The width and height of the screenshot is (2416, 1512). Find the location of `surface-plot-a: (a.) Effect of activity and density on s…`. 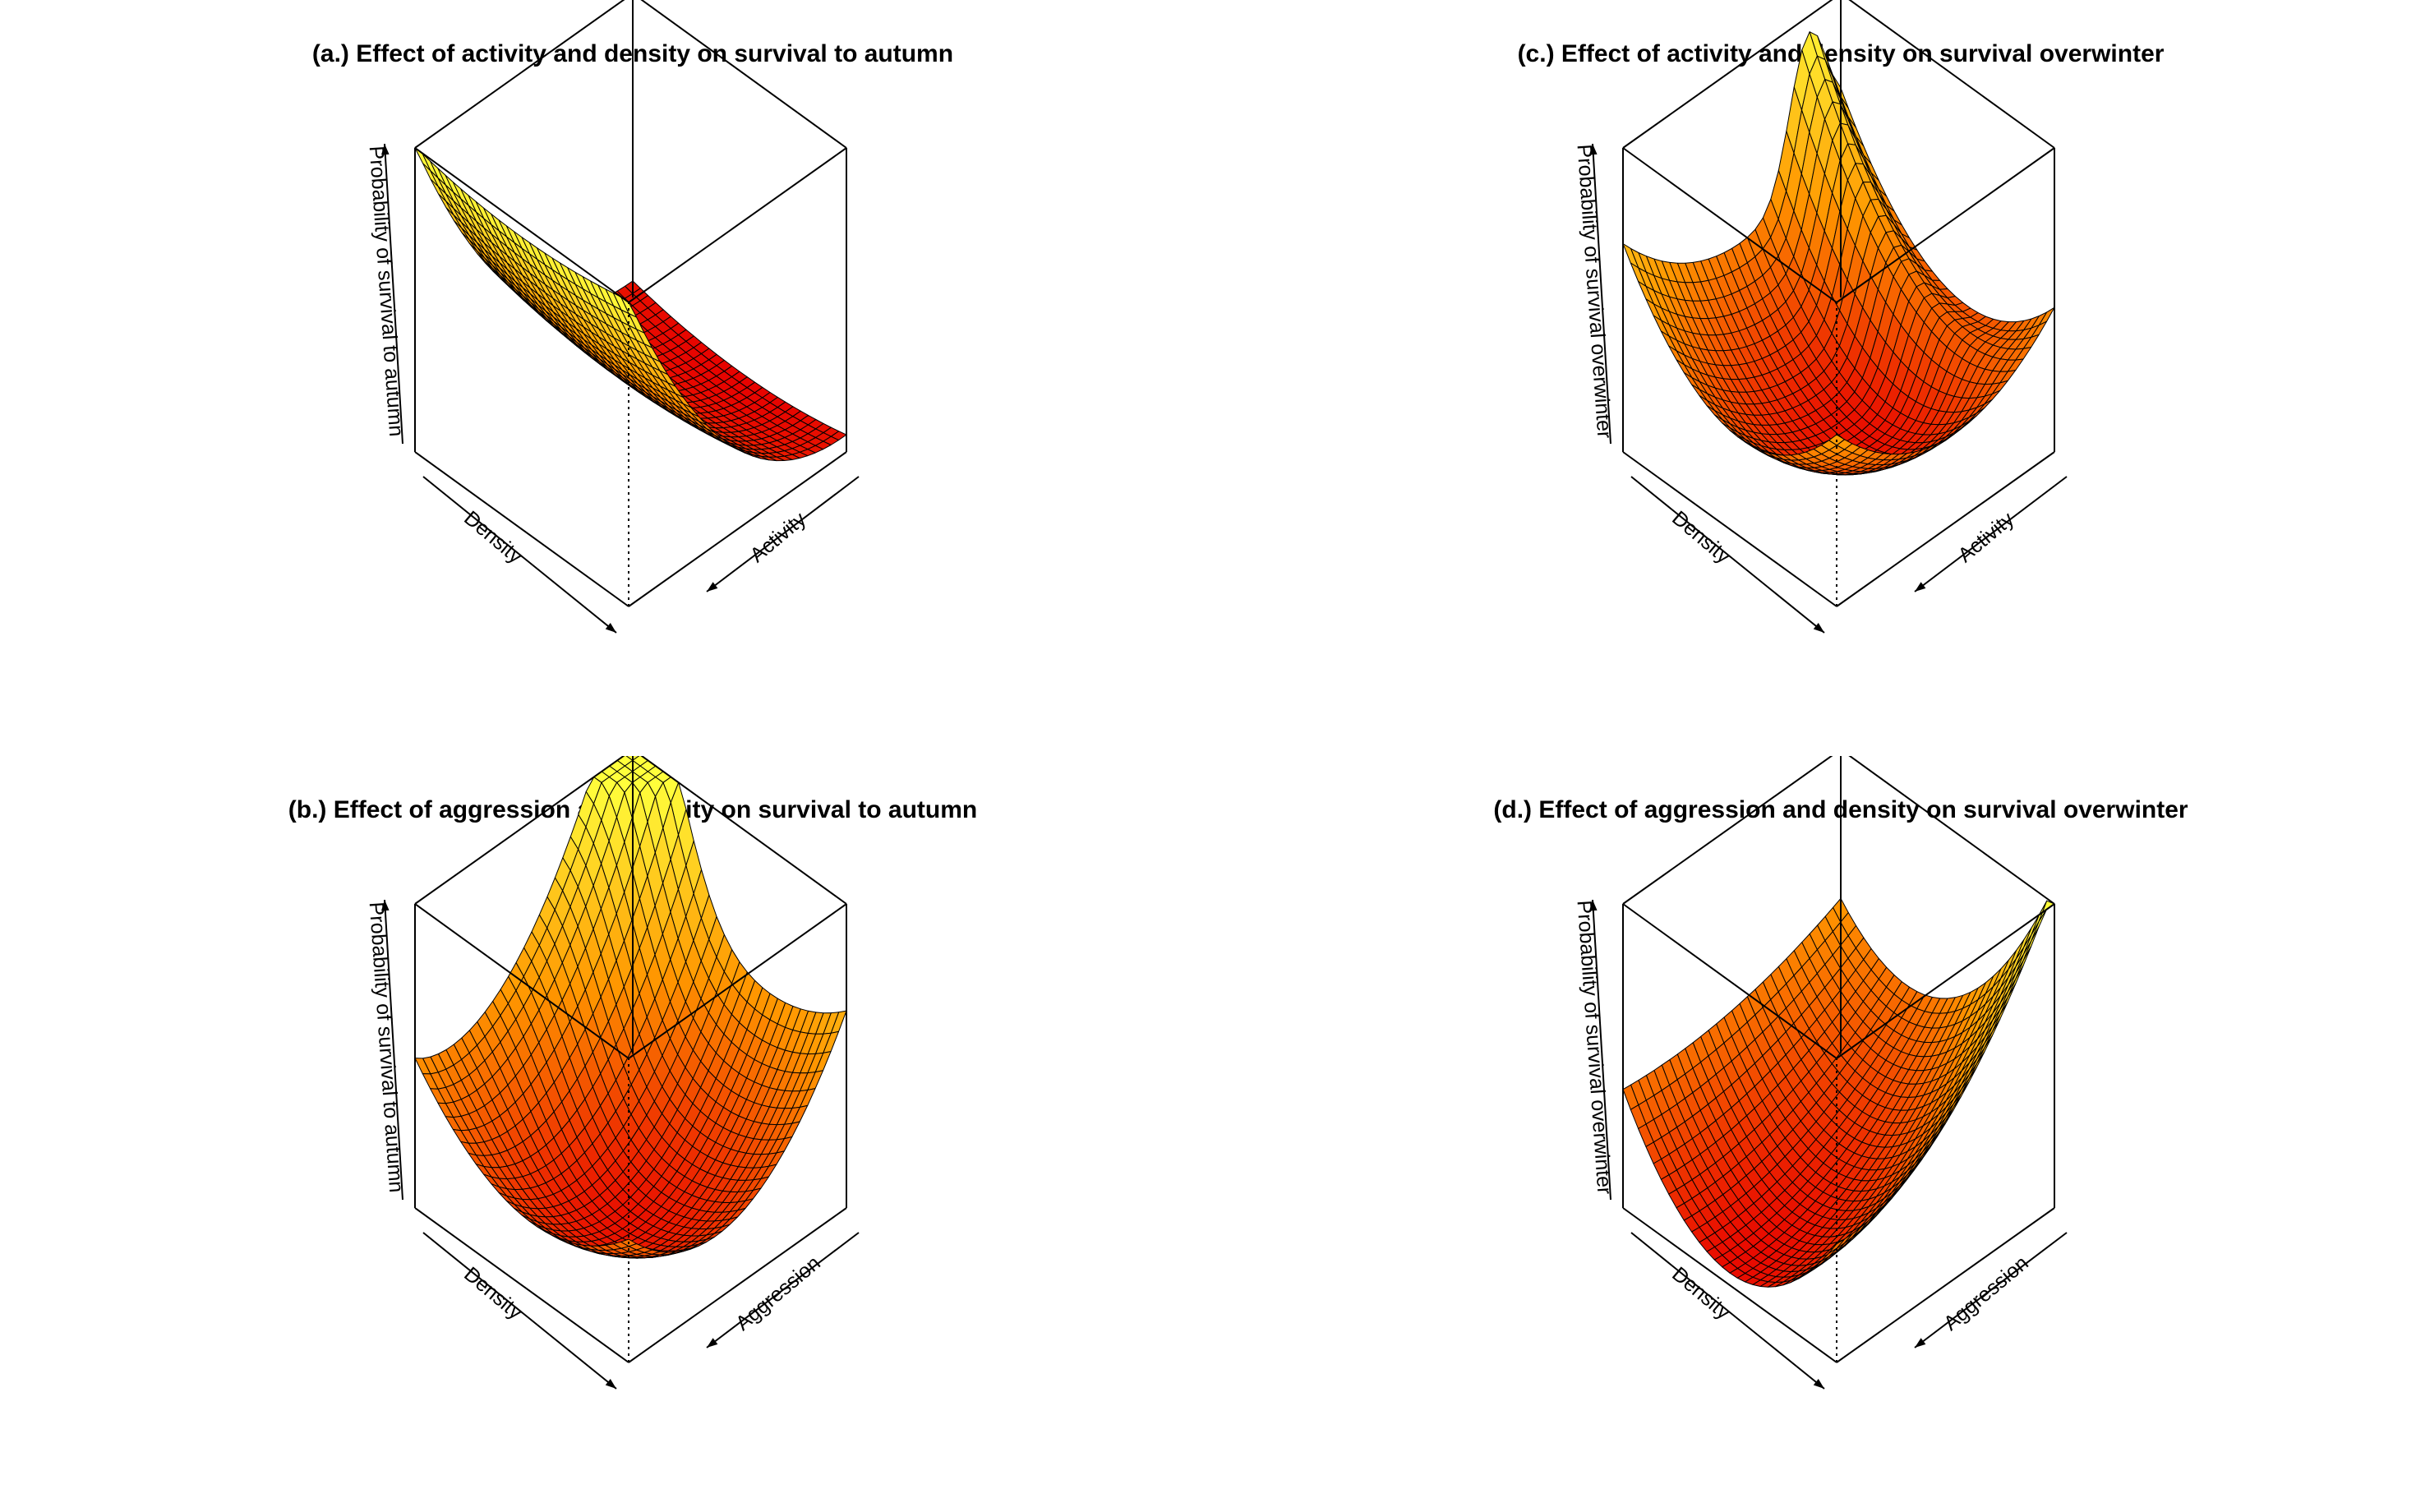

surface-plot-a: (a.) Effect of activity and density on s… is located at coordinates (632, 317).